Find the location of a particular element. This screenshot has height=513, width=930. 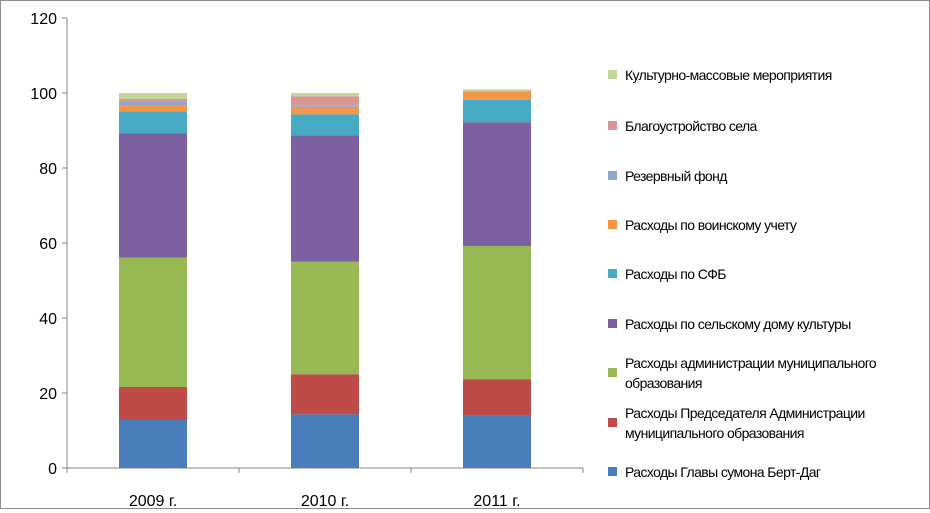

y-tick-label: 20 is located at coordinates (48, 394).